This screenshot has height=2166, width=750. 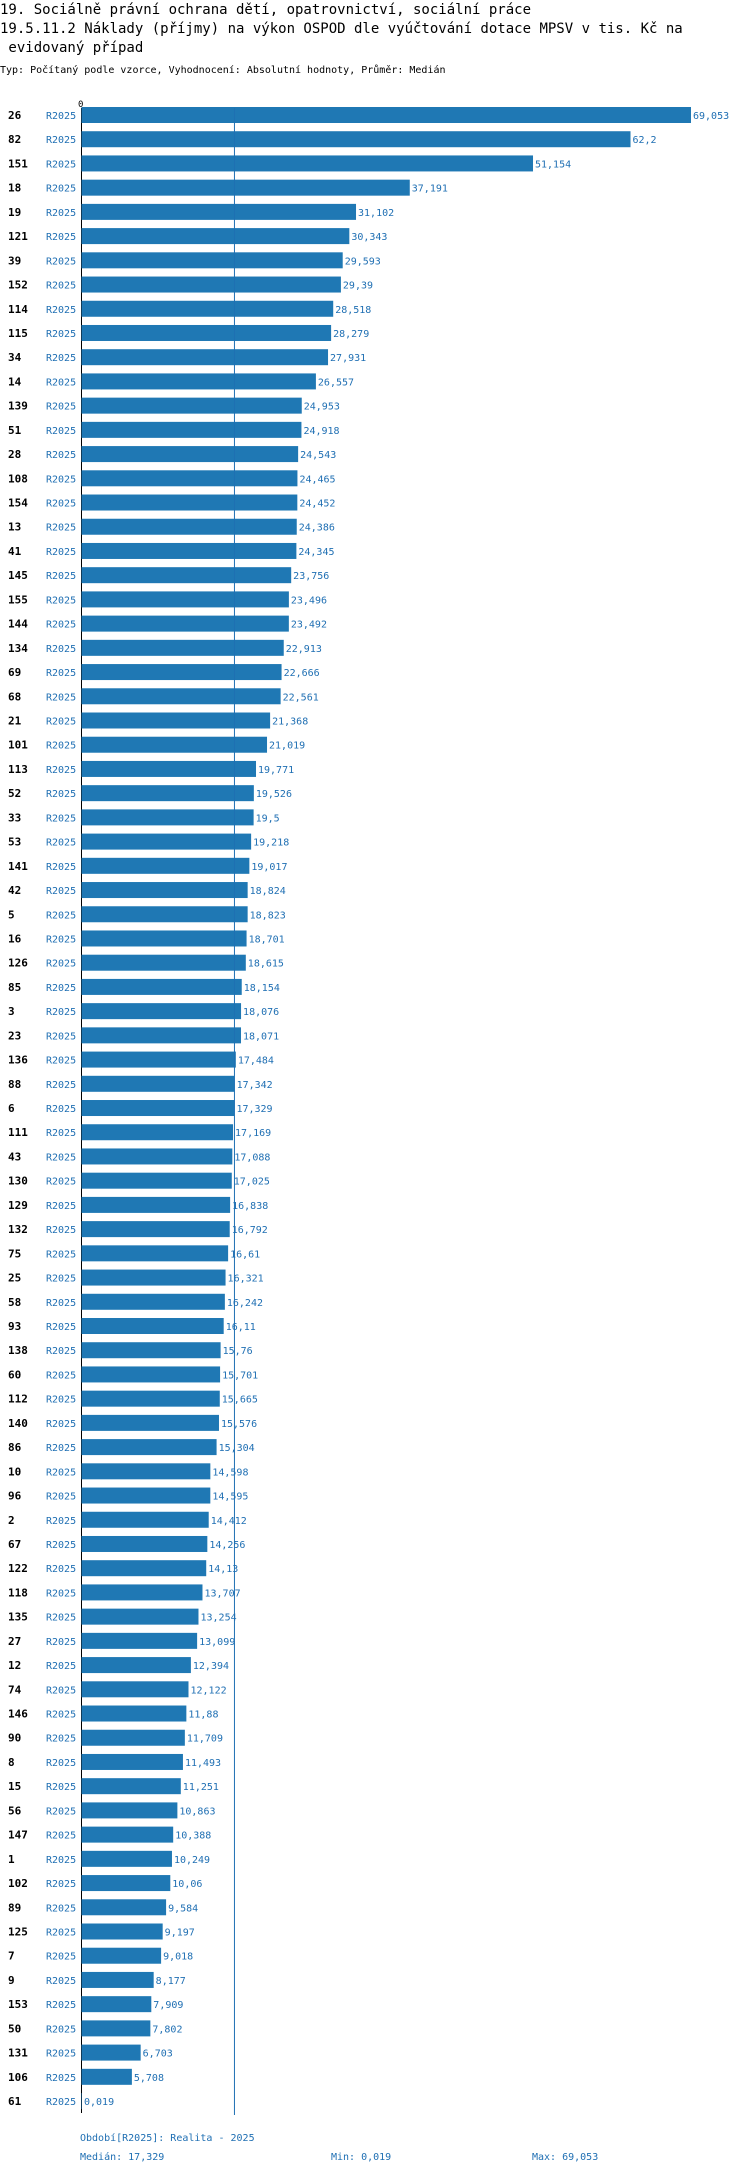 What do you see at coordinates (227, 1545) in the screenshot?
I see `value-label: 14,256` at bounding box center [227, 1545].